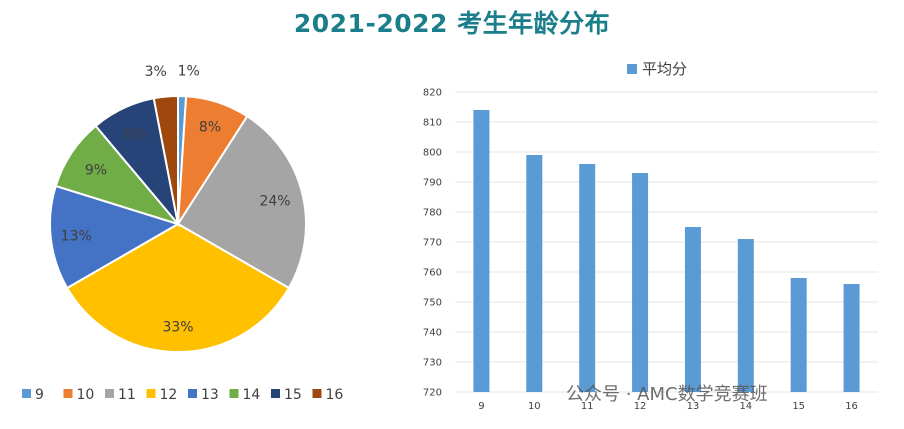  What do you see at coordinates (127, 395) in the screenshot?
I see `legend-label-11: 11` at bounding box center [127, 395].